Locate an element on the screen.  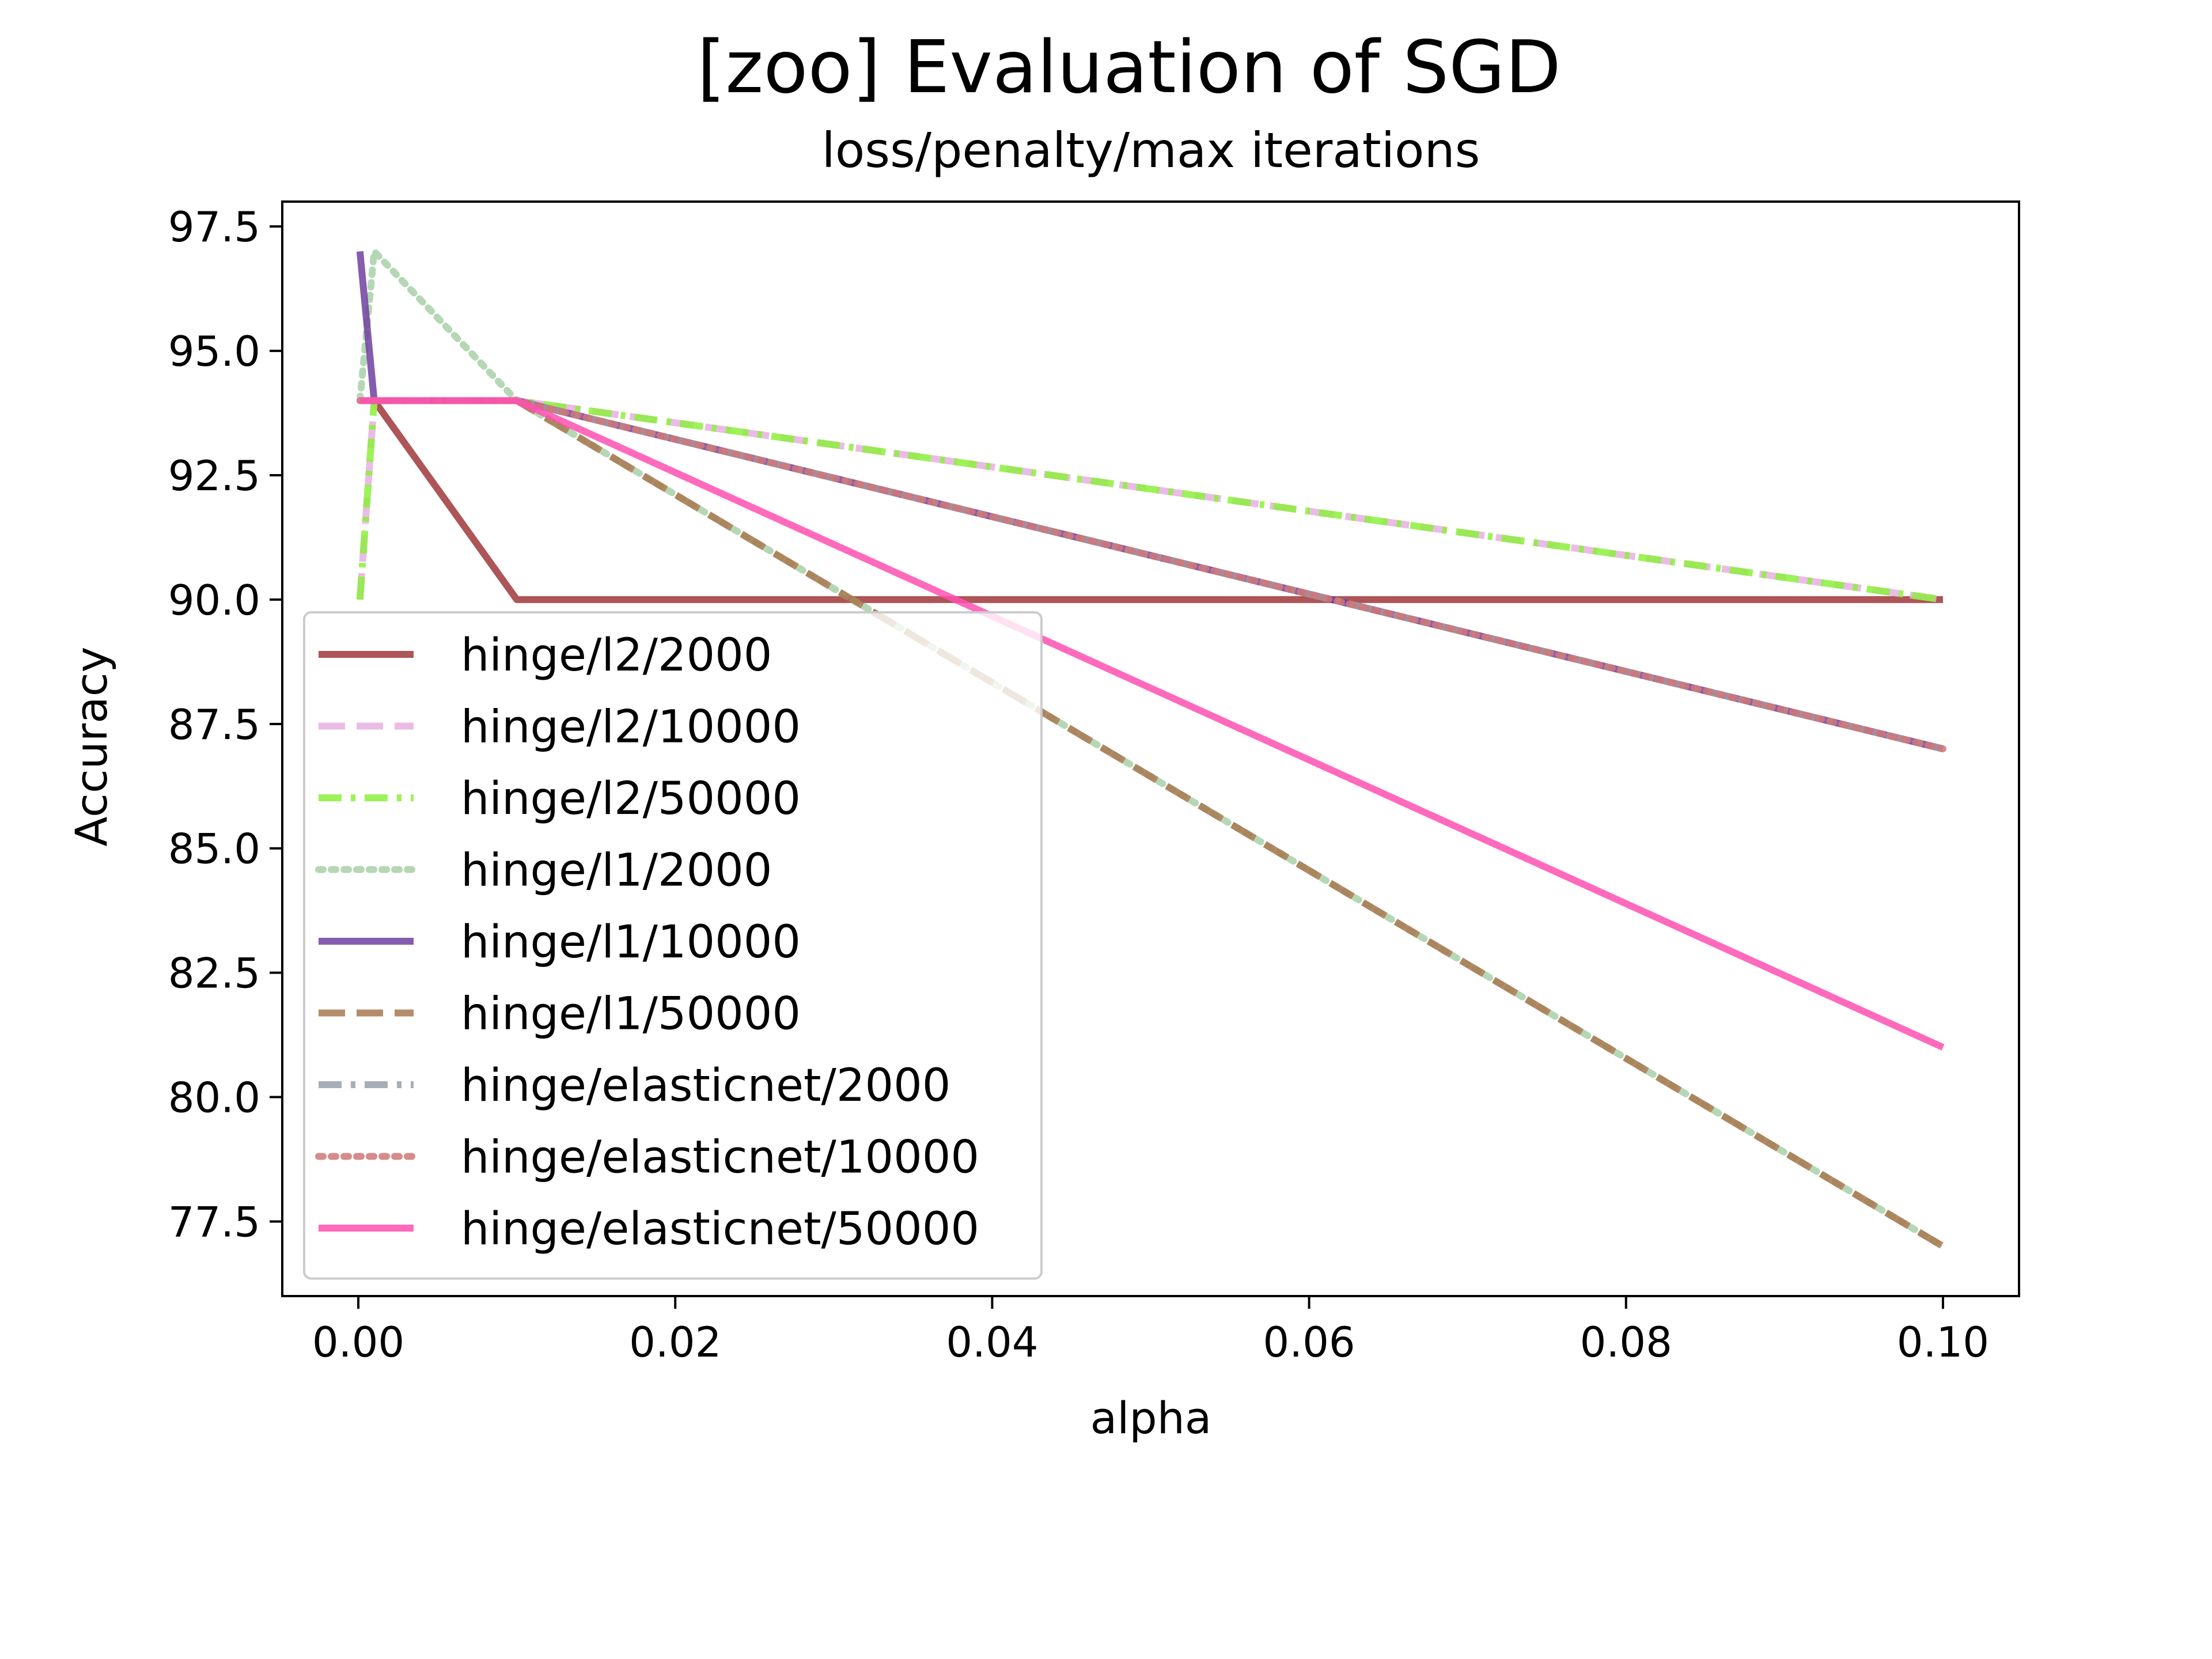
y-tick-label: 90.0 is located at coordinates (214, 600).